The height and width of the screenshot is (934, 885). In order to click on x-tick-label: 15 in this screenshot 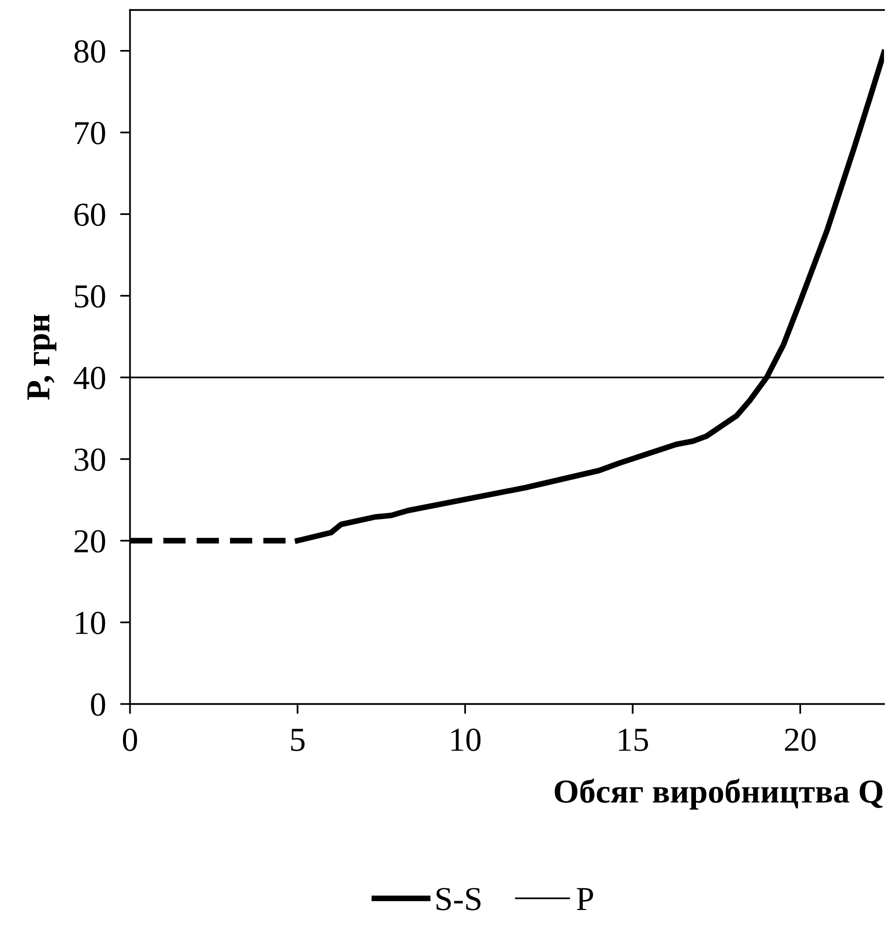, I will do `click(633, 740)`.